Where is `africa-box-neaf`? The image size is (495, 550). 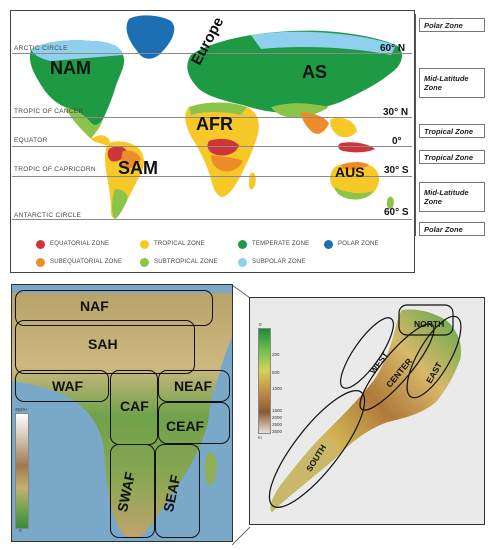
africa-box-neaf is located at coordinates (194, 386).